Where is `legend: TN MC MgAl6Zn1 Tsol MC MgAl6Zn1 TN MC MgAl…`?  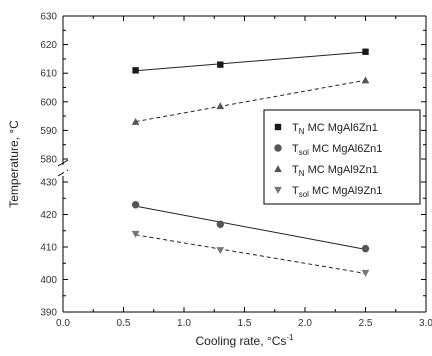
legend: TN MC MgAl6Zn1 Tsol MC MgAl6Zn1 TN MC MgAl… is located at coordinates (342, 157).